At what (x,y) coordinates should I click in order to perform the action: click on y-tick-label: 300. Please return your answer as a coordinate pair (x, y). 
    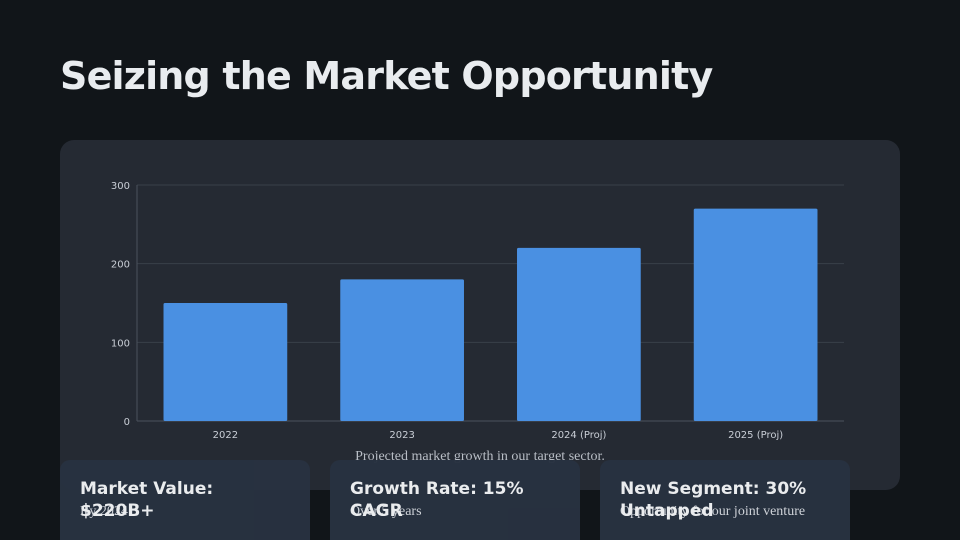
    Looking at the image, I should click on (120, 186).